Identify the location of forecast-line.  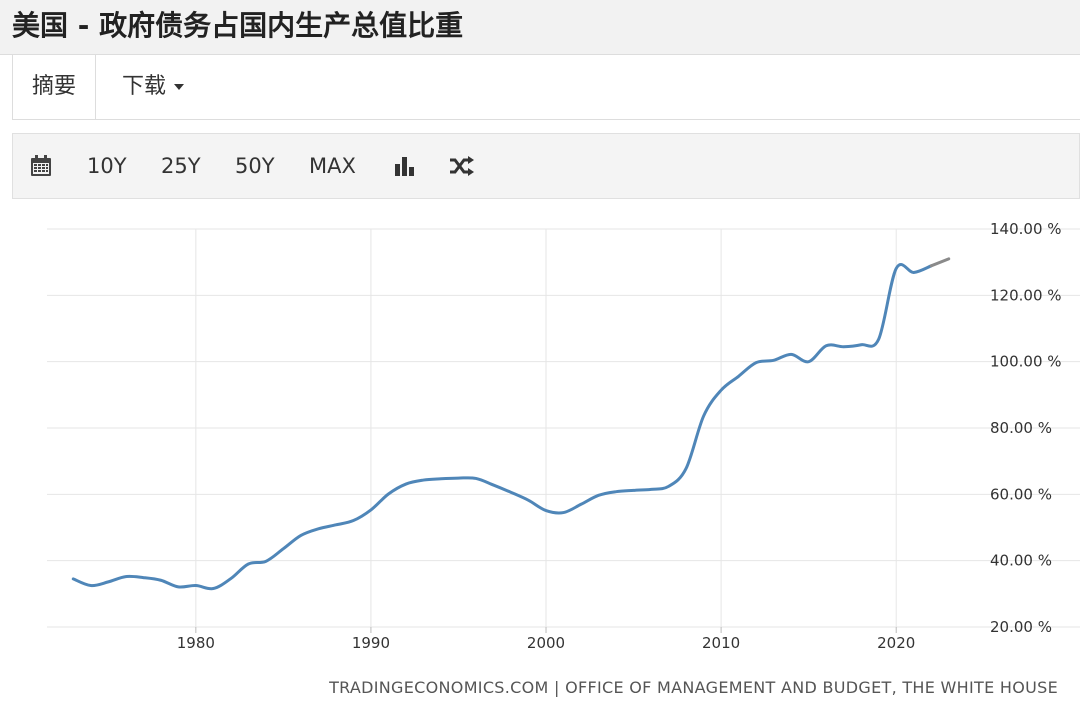
(940, 262).